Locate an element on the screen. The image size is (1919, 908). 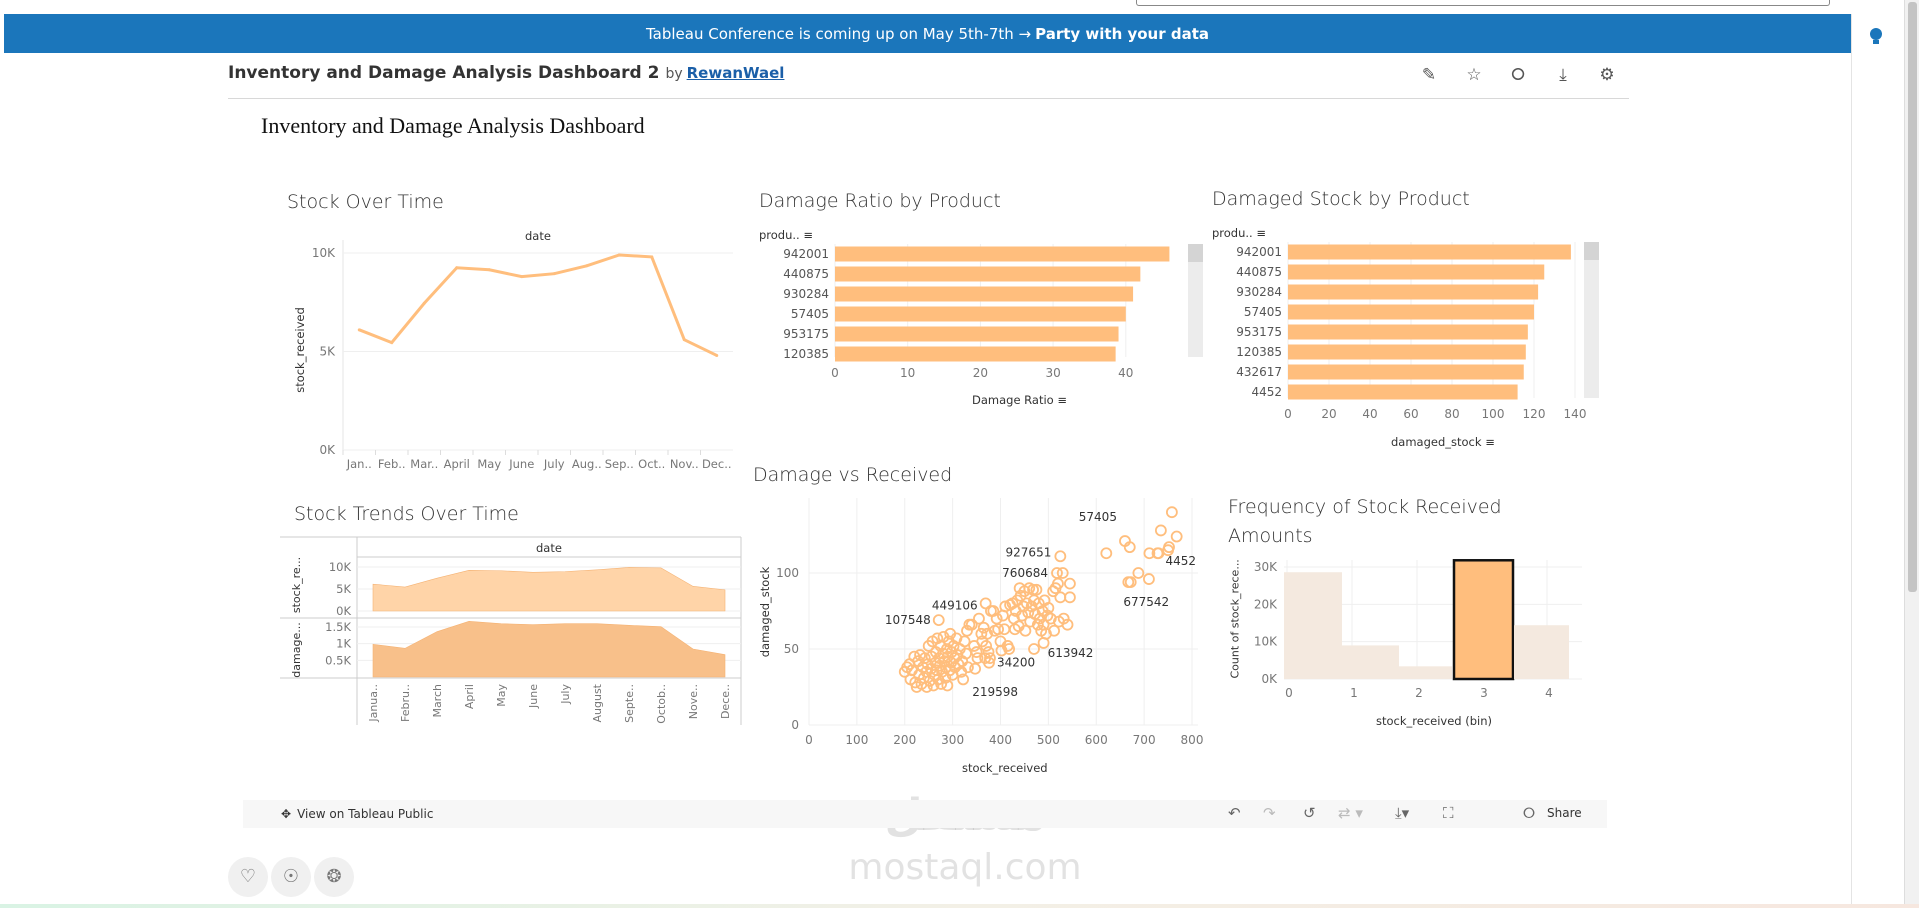
y-tick-label: 20K is located at coordinates (1266, 604).